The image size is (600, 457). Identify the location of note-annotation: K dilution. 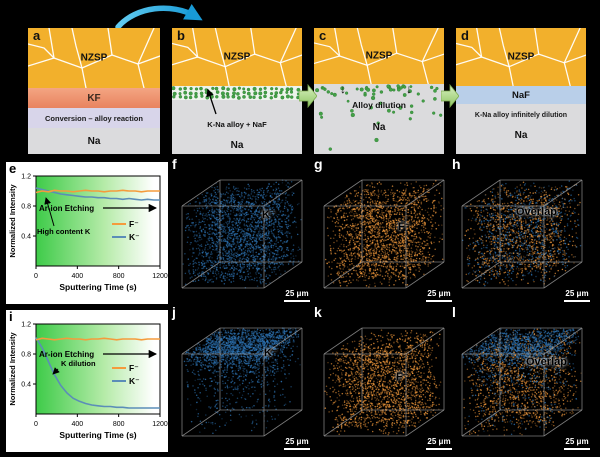
(78, 363).